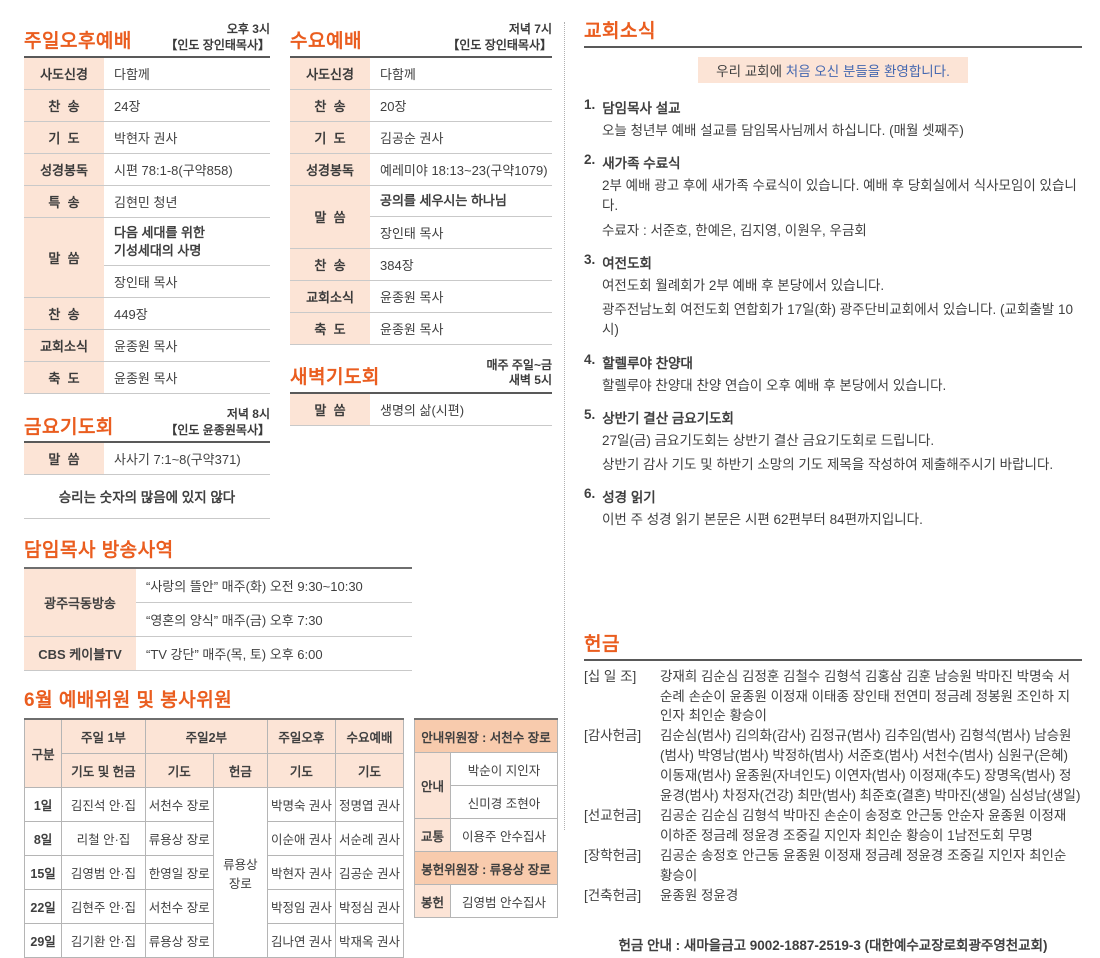 Image resolution: width=1100 pixels, height=958 pixels. Describe the element at coordinates (613, 896) in the screenshot. I see `offering-type-label: [건축헌금]` at that location.